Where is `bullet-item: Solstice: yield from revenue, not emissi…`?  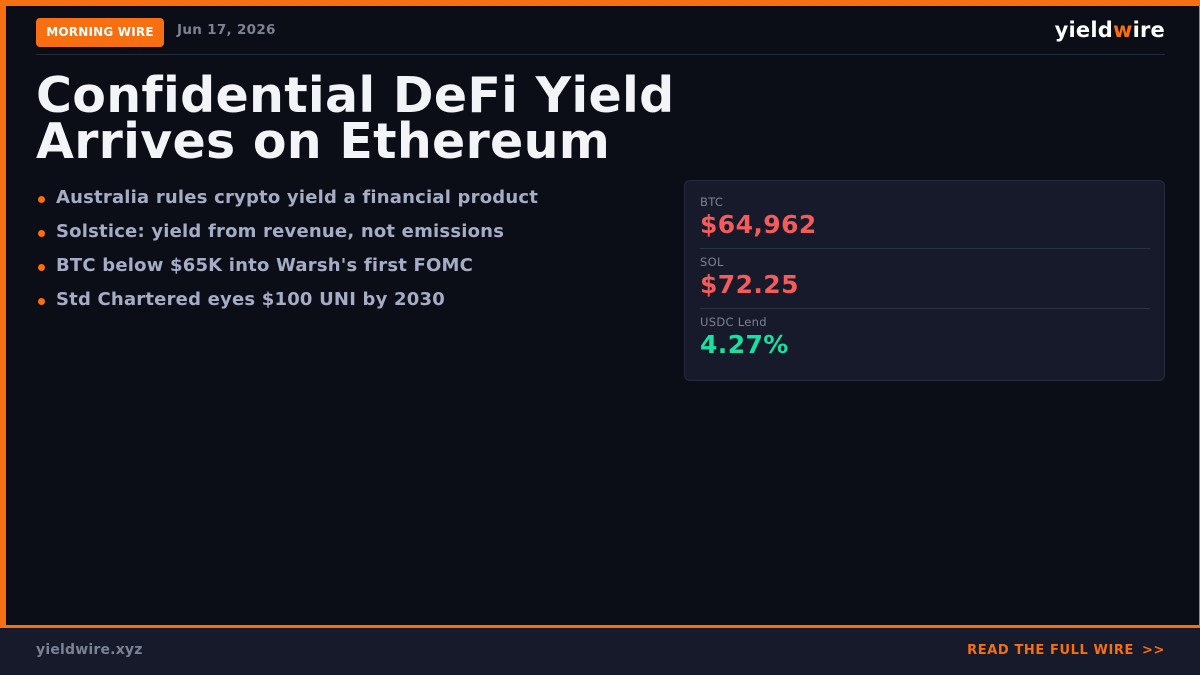
bullet-item: Solstice: yield from revenue, not emissi… is located at coordinates (288, 231).